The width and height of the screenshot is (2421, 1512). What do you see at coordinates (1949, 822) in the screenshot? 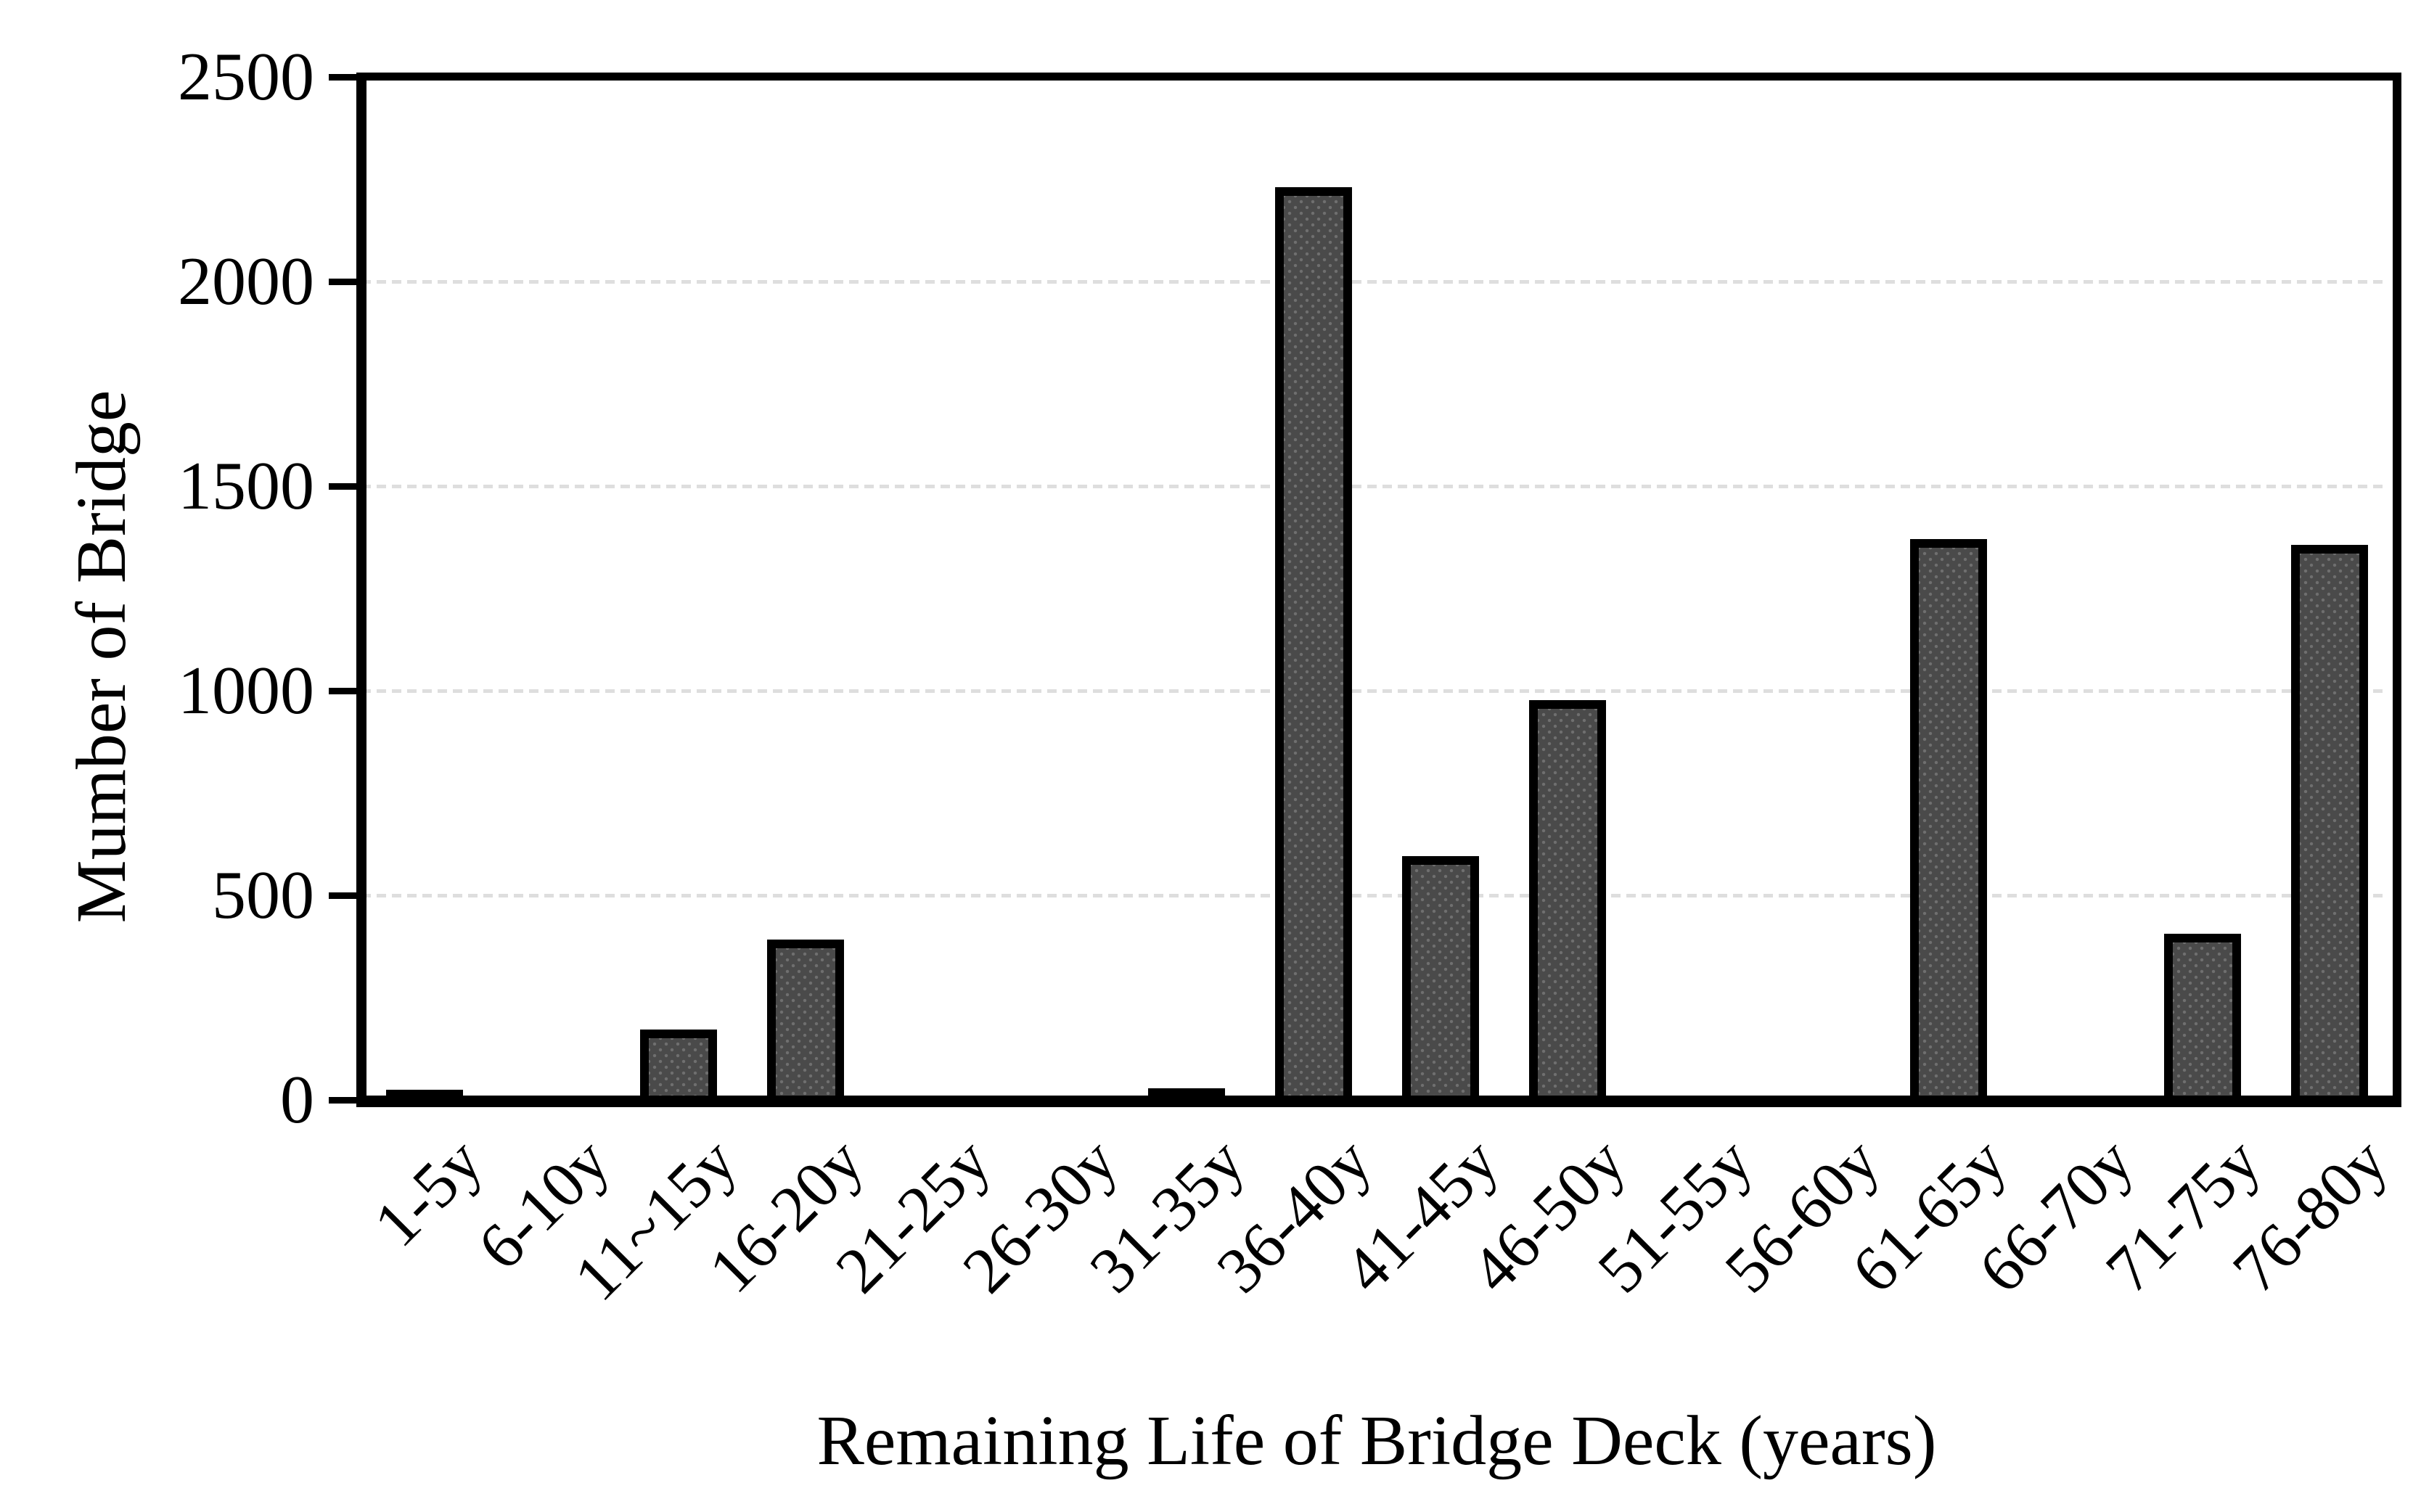
I see `bar-61-65y` at bounding box center [1949, 822].